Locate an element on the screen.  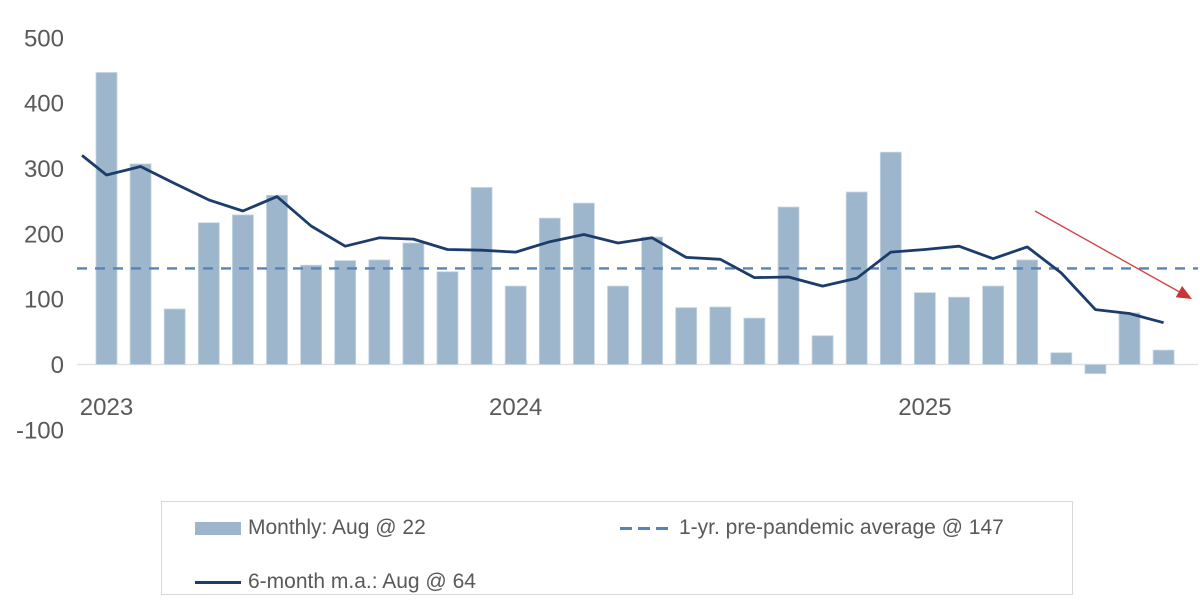
bar-apr-2024 is located at coordinates (618, 325).